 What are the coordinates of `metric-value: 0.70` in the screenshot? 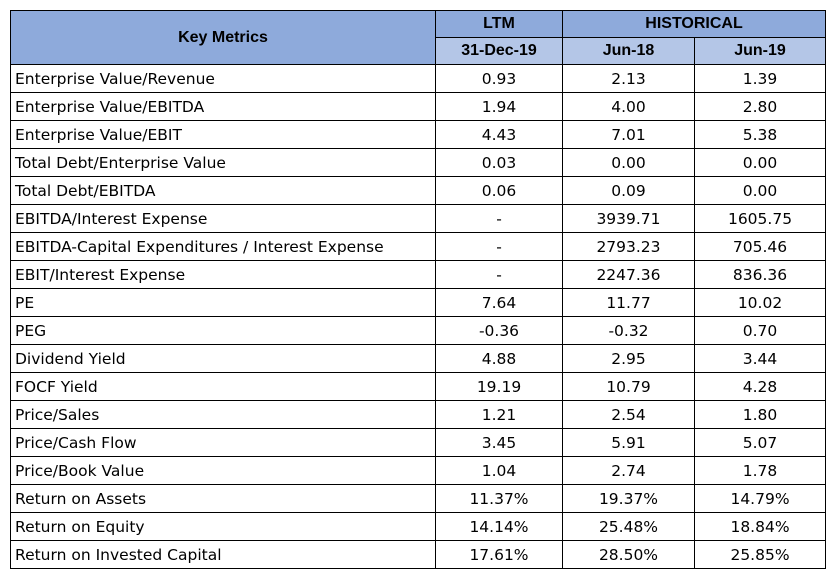 It's located at (760, 330).